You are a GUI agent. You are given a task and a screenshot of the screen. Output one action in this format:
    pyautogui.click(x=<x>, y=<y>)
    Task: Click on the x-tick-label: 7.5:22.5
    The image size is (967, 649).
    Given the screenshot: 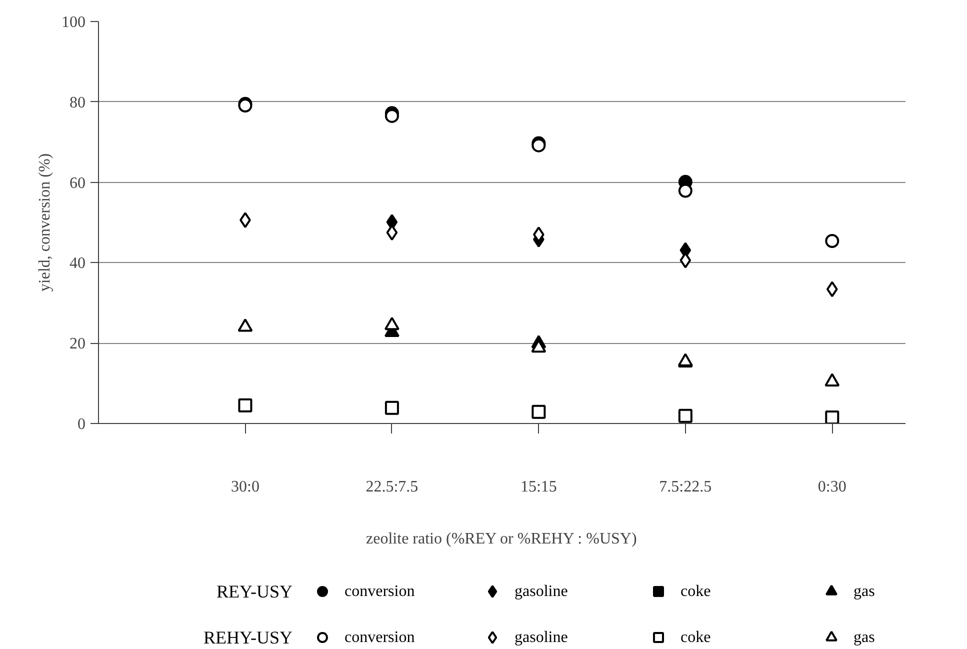 What is the action you would take?
    pyautogui.click(x=685, y=487)
    